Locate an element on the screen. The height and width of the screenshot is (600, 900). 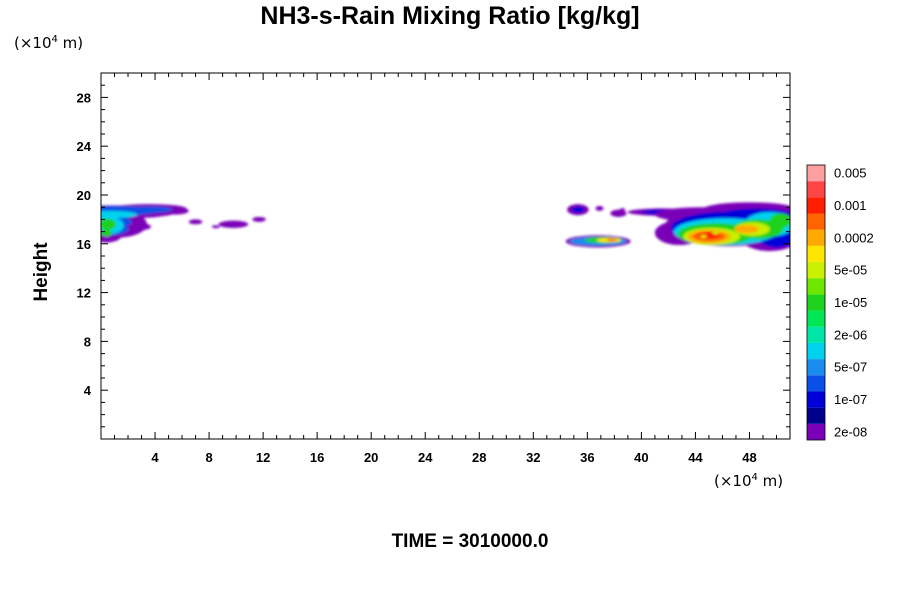
x-tick-label: 44 is located at coordinates (695, 457).